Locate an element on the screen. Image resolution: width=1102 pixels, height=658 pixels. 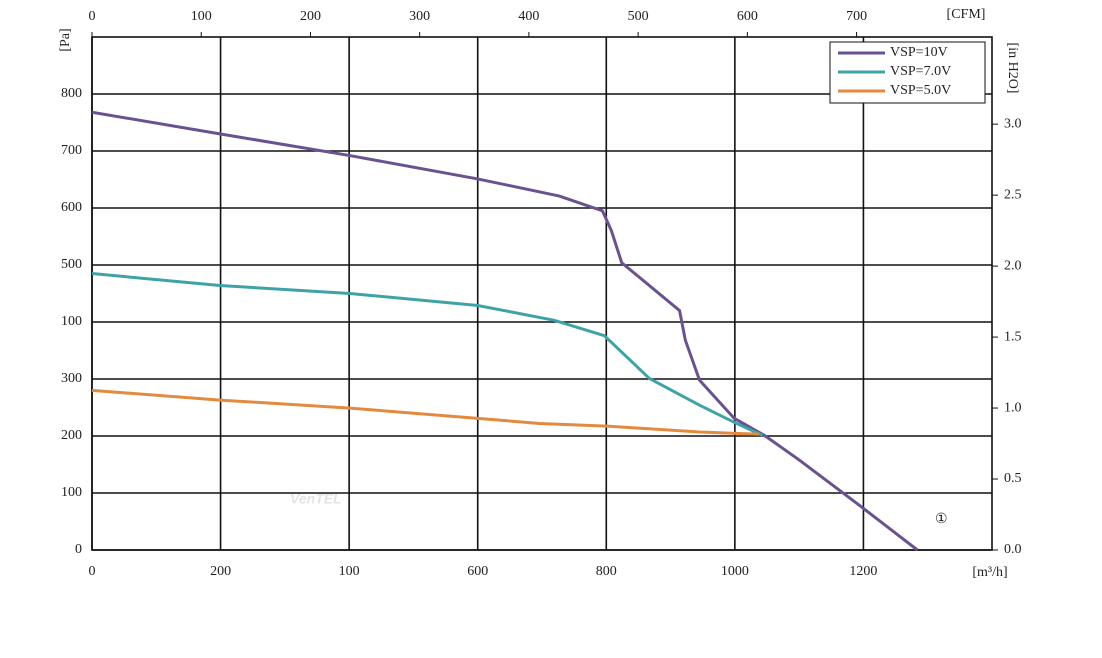
y2-tick-label: 2.0 is located at coordinates (1013, 265).